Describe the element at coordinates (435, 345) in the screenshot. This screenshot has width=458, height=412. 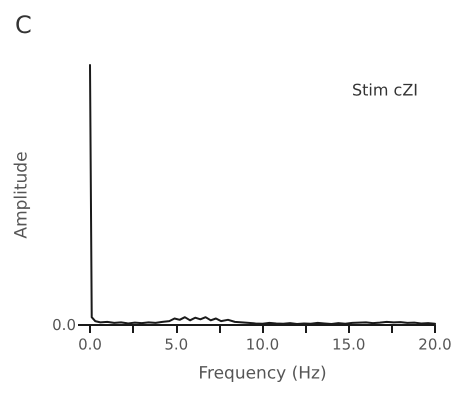
I see `x-tick-label: 20.0` at that location.